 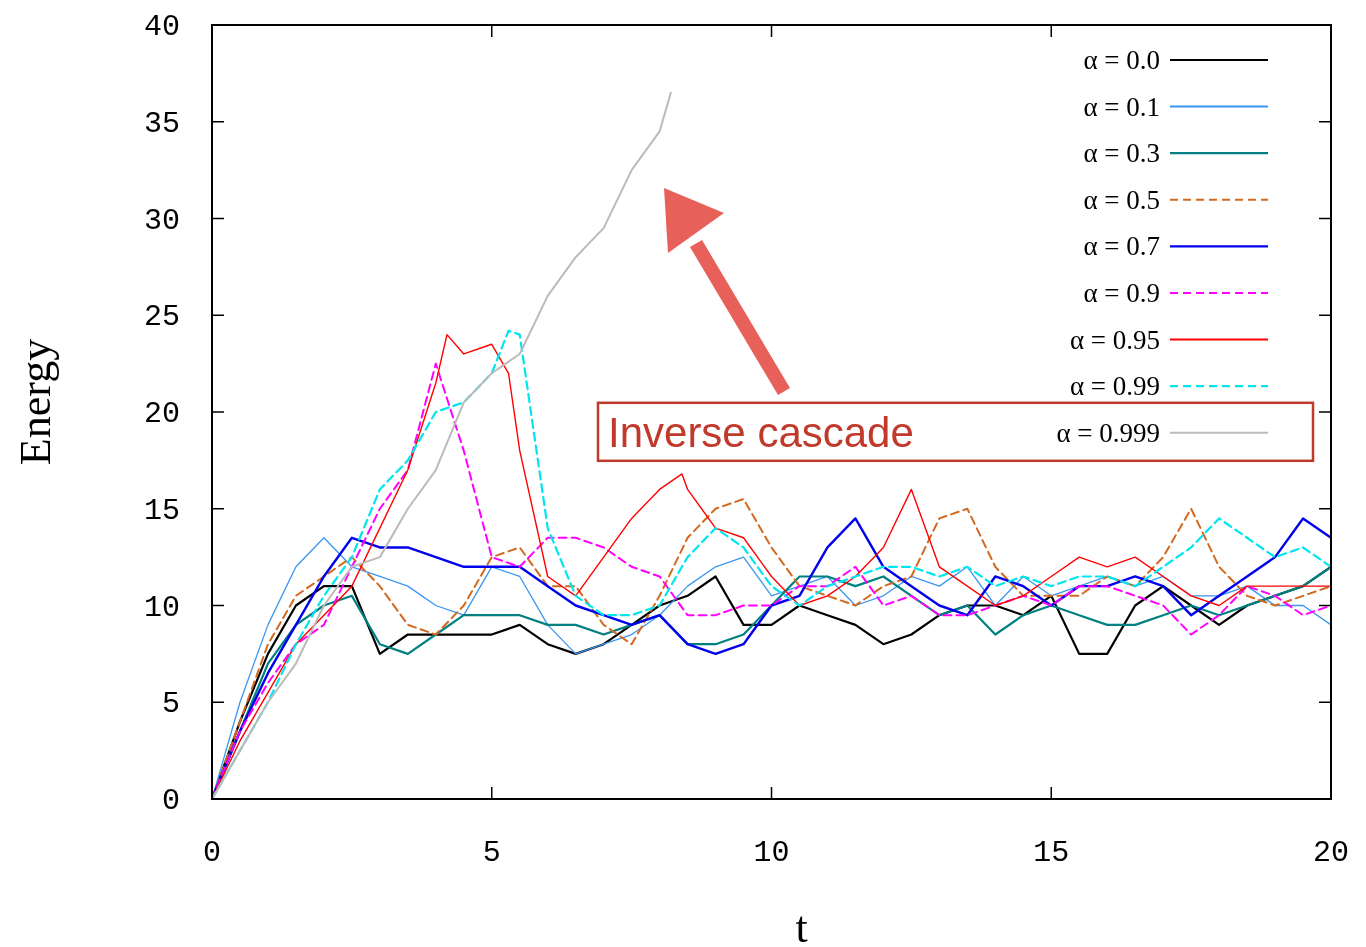 I want to click on legend-label: α = 0.95, so click(x=1114, y=339).